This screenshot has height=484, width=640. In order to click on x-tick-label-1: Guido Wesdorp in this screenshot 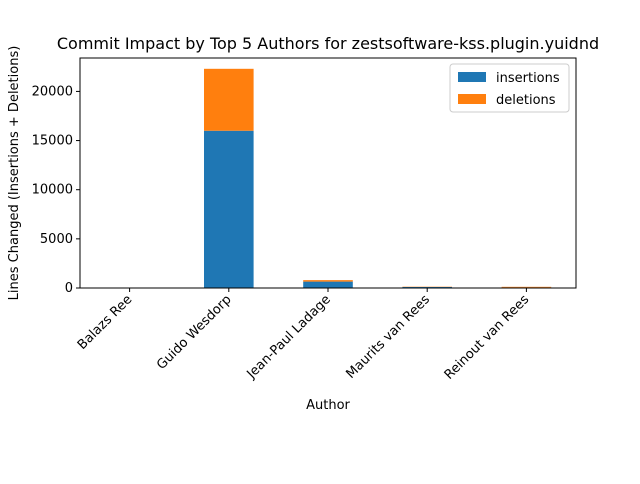, I will do `click(194, 332)`.